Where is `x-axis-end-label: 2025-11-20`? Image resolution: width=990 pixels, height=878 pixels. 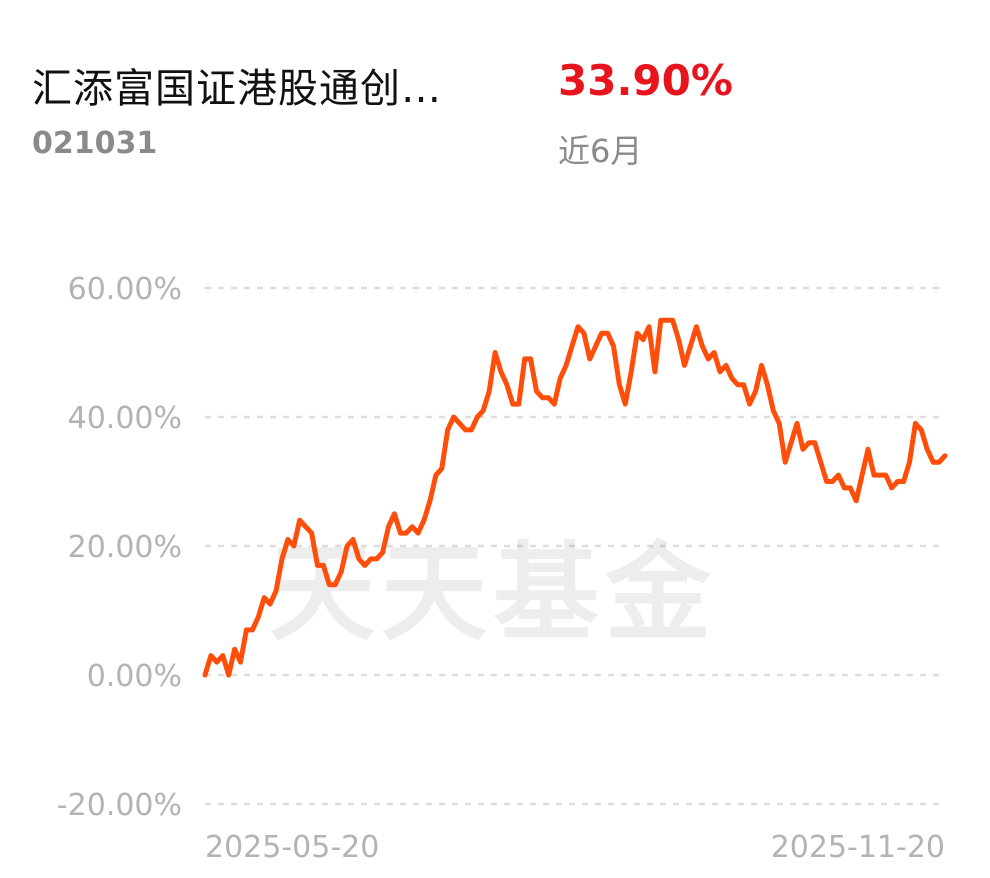 x-axis-end-label: 2025-11-20 is located at coordinates (858, 847).